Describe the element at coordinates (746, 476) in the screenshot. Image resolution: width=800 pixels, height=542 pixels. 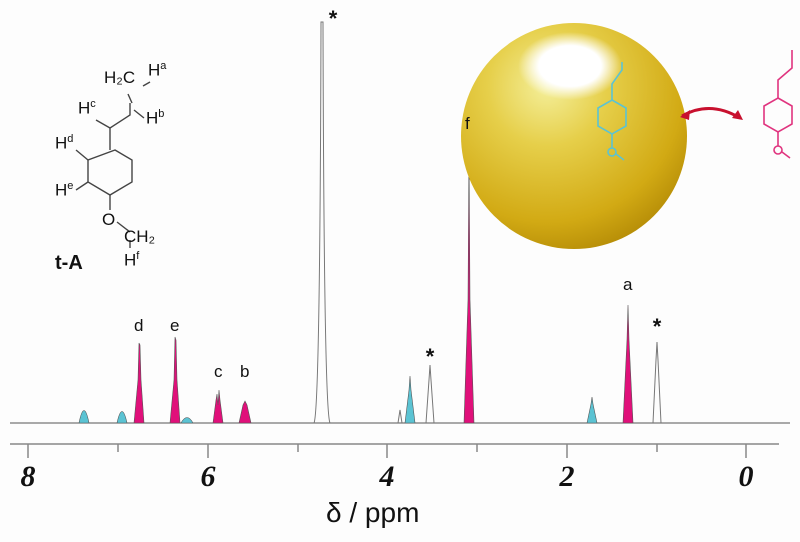
I see `x-tick-label: 0` at that location.